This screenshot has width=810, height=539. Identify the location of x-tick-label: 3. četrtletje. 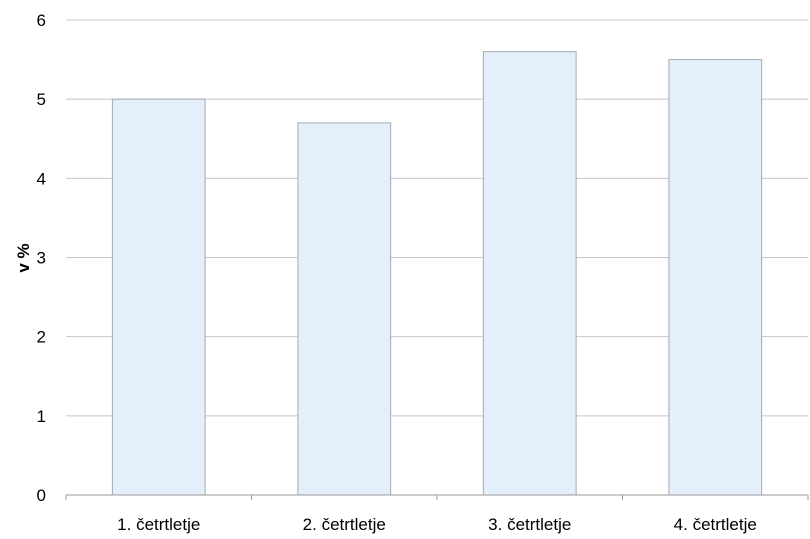
(529, 524).